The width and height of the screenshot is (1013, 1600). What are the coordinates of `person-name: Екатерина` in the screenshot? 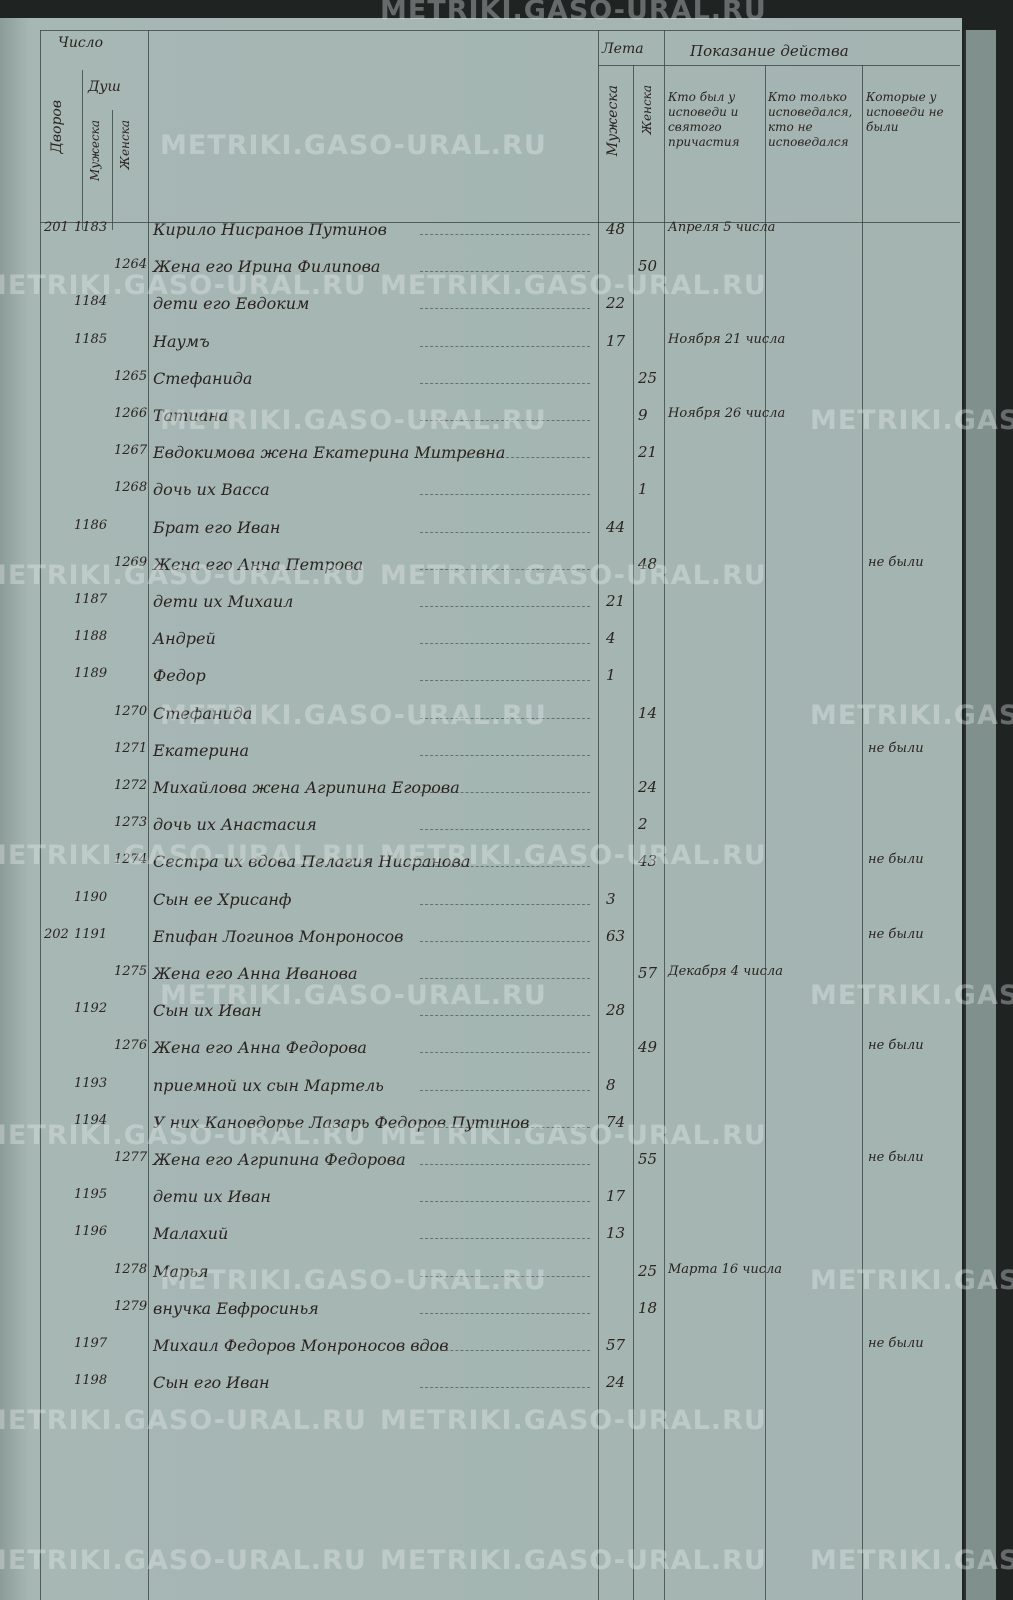 It's located at (201, 750).